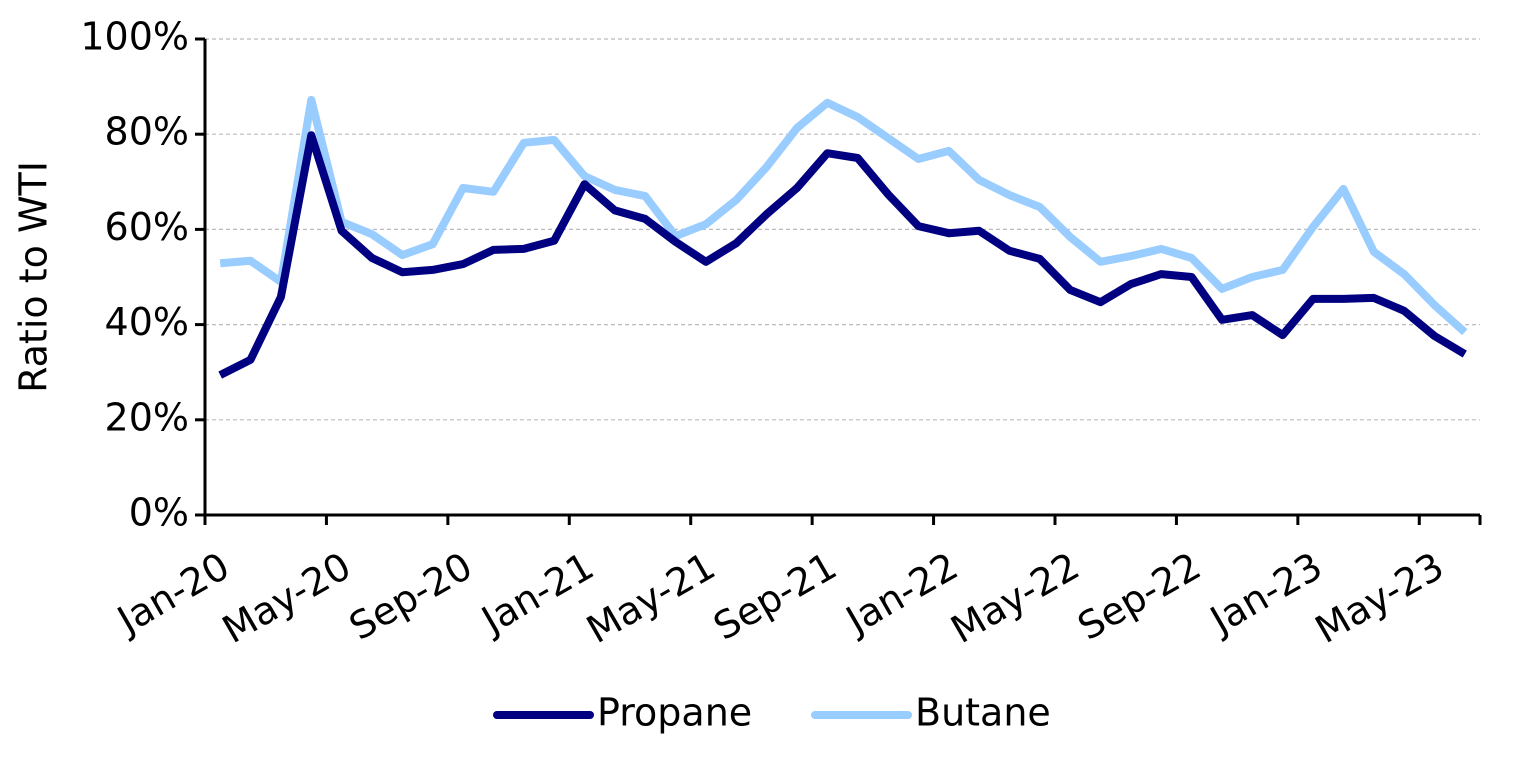 The width and height of the screenshot is (1536, 757). I want to click on x-tick-label: Sep-22, so click(1139, 596).